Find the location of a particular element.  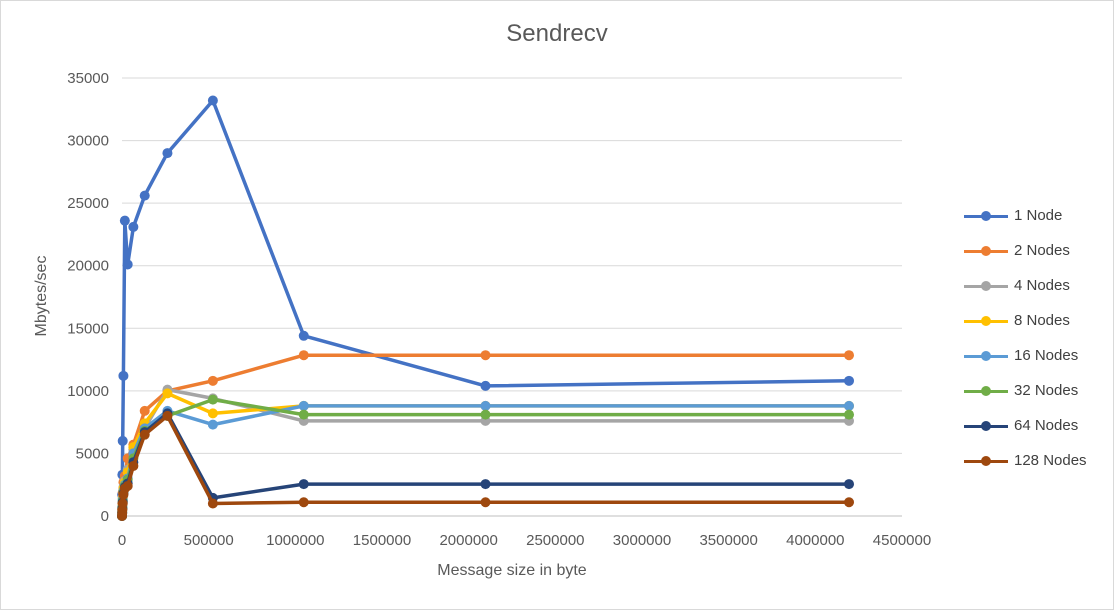

y-tick-label: 20000 is located at coordinates (88, 266).